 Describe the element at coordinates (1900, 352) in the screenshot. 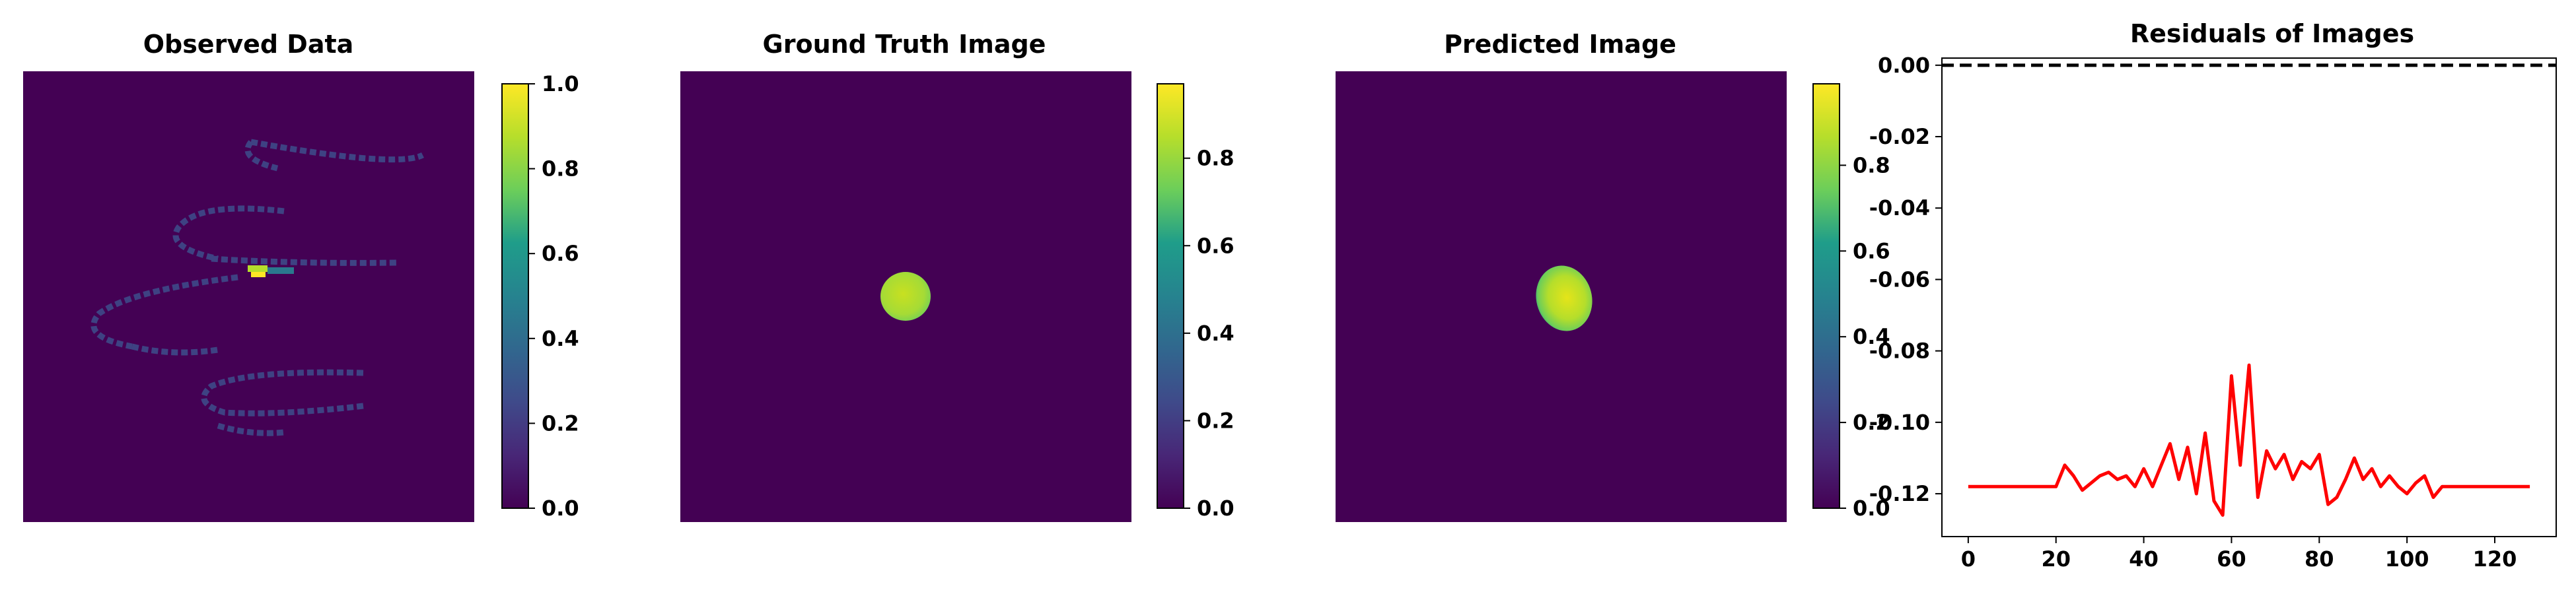

I see `y-tick-label: -0.08` at that location.